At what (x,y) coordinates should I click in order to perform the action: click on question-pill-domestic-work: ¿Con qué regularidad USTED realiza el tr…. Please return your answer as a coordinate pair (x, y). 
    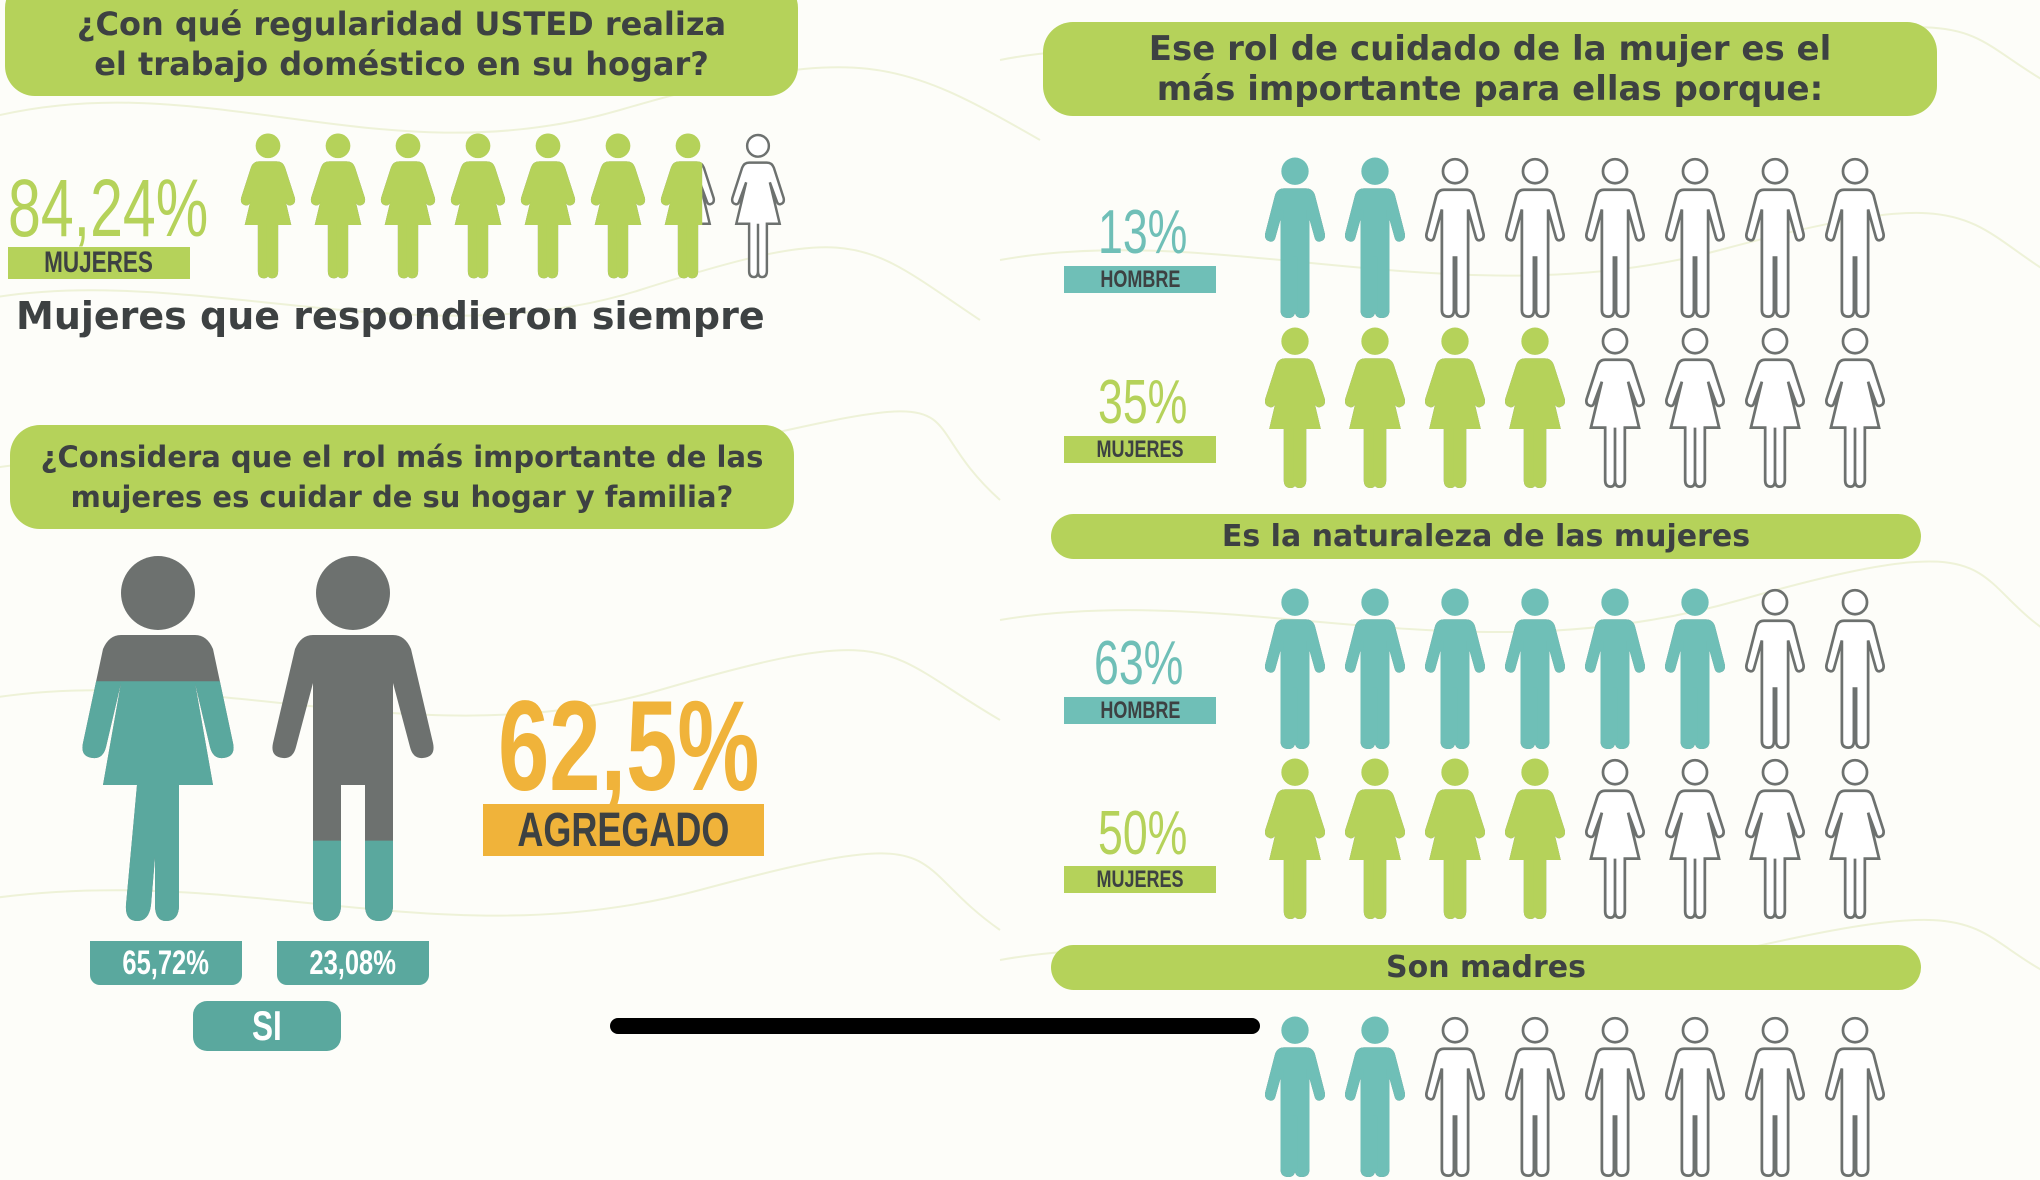
    Looking at the image, I should click on (401, 48).